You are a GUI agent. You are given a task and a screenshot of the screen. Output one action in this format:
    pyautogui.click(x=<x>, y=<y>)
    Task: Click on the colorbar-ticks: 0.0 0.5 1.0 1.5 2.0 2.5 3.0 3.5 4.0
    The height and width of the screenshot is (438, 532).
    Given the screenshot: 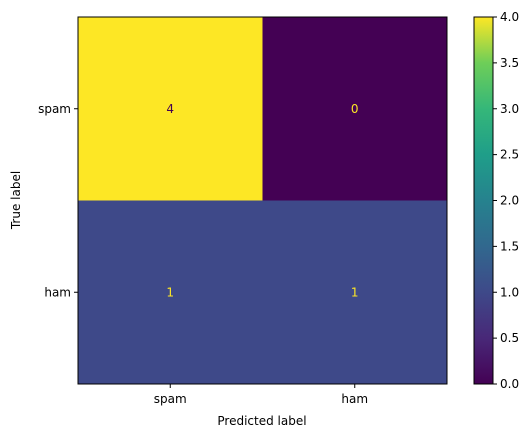 What is the action you would take?
    pyautogui.click(x=506, y=200)
    